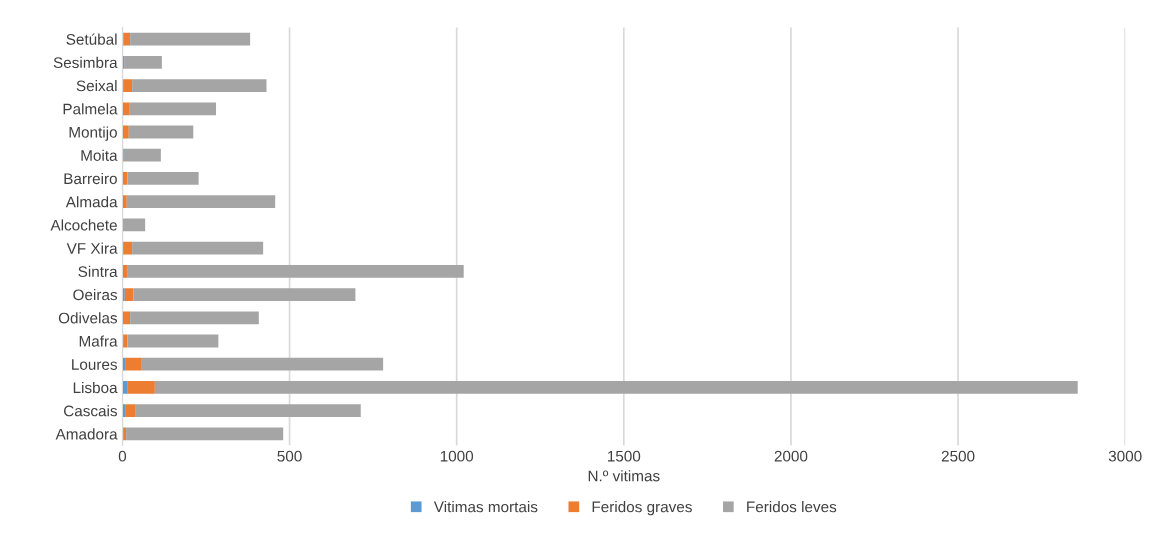  Describe the element at coordinates (792, 507) in the screenshot. I see `legend-label: Feridos leves` at that location.